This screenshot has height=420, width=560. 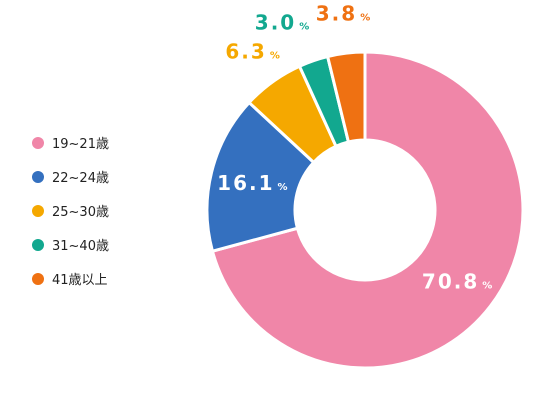 What do you see at coordinates (80, 144) in the screenshot?
I see `legend-label-1: 19~21歳` at bounding box center [80, 144].